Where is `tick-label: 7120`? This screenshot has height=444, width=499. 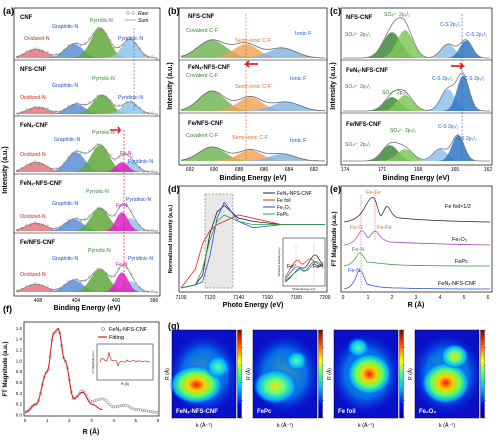
tick-label: 7120 is located at coordinates (209, 298).